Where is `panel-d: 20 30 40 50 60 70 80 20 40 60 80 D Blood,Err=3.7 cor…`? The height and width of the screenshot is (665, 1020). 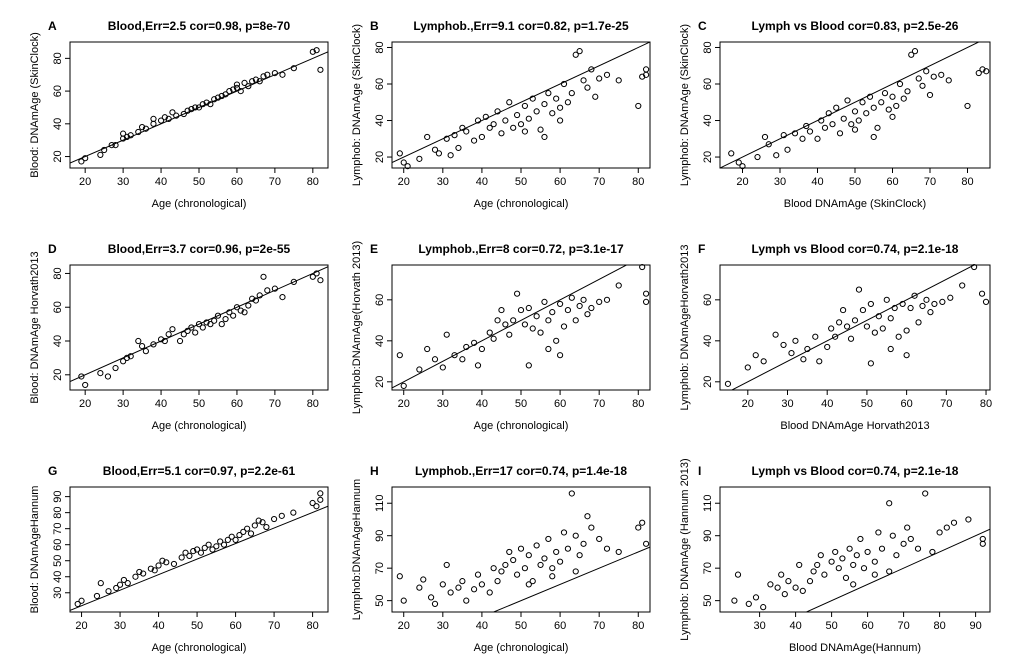 panel-d: 20 30 40 50 60 70 80 20 40 60 80 D Blood,Err=3.7 cor… is located at coordinates (179, 337).